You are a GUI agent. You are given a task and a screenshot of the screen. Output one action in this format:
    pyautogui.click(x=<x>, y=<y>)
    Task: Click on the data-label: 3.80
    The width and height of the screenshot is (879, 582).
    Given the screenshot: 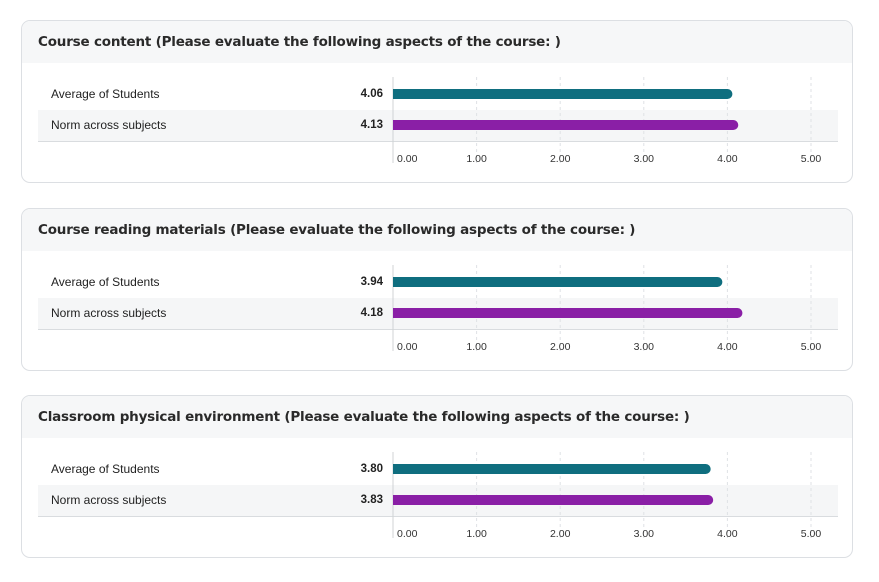 What is the action you would take?
    pyautogui.click(x=371, y=469)
    